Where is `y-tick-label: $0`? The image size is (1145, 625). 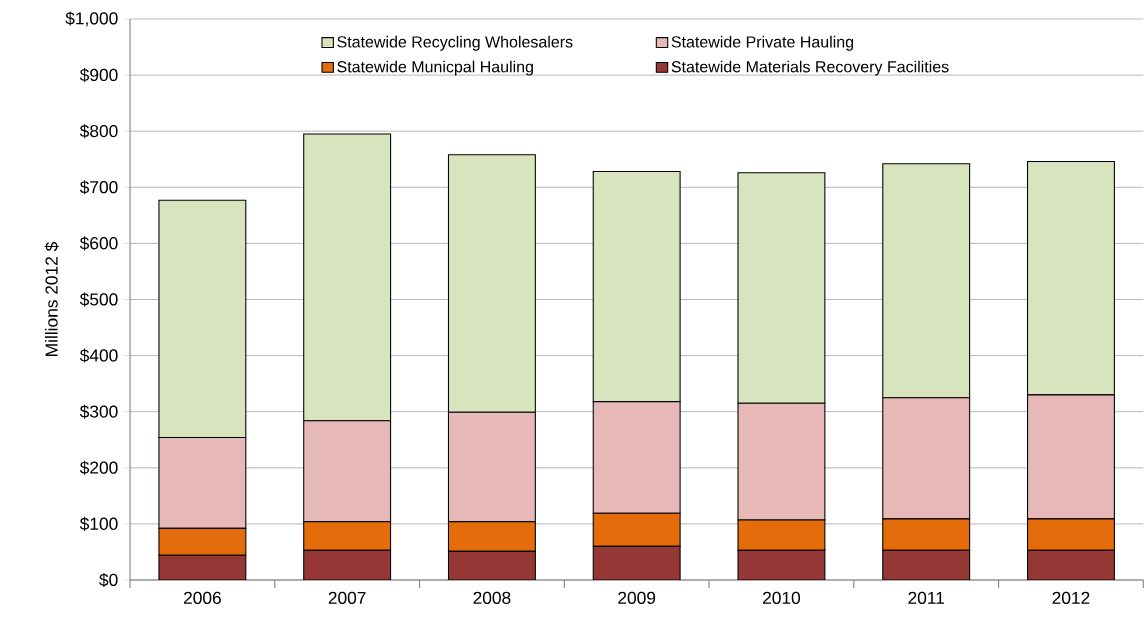 y-tick-label: $0 is located at coordinates (108, 580).